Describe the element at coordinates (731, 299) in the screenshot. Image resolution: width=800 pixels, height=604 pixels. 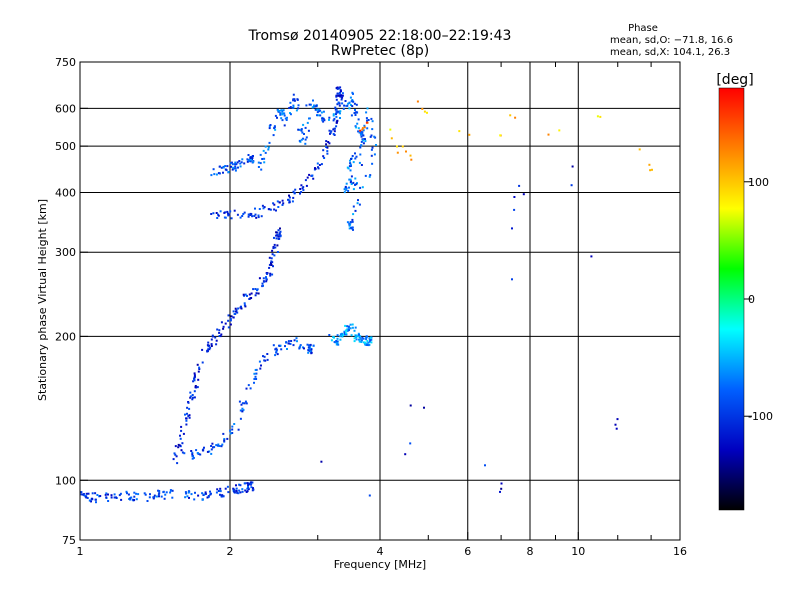
I see `colorbar` at that location.